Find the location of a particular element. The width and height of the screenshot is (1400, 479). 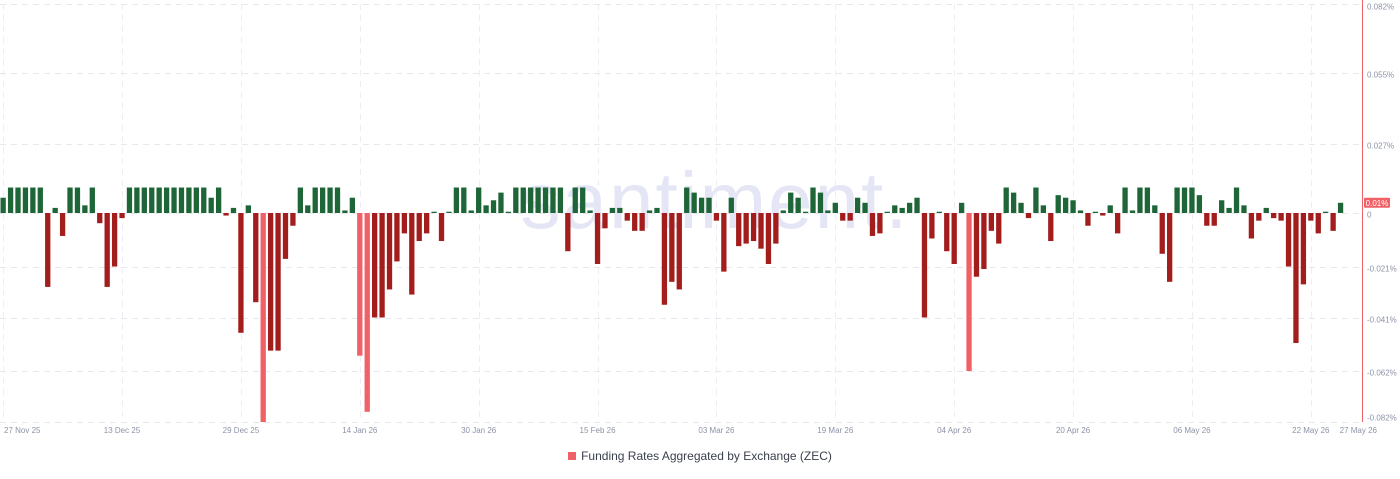

x-tick-label: 29 Dec 25 is located at coordinates (241, 430).